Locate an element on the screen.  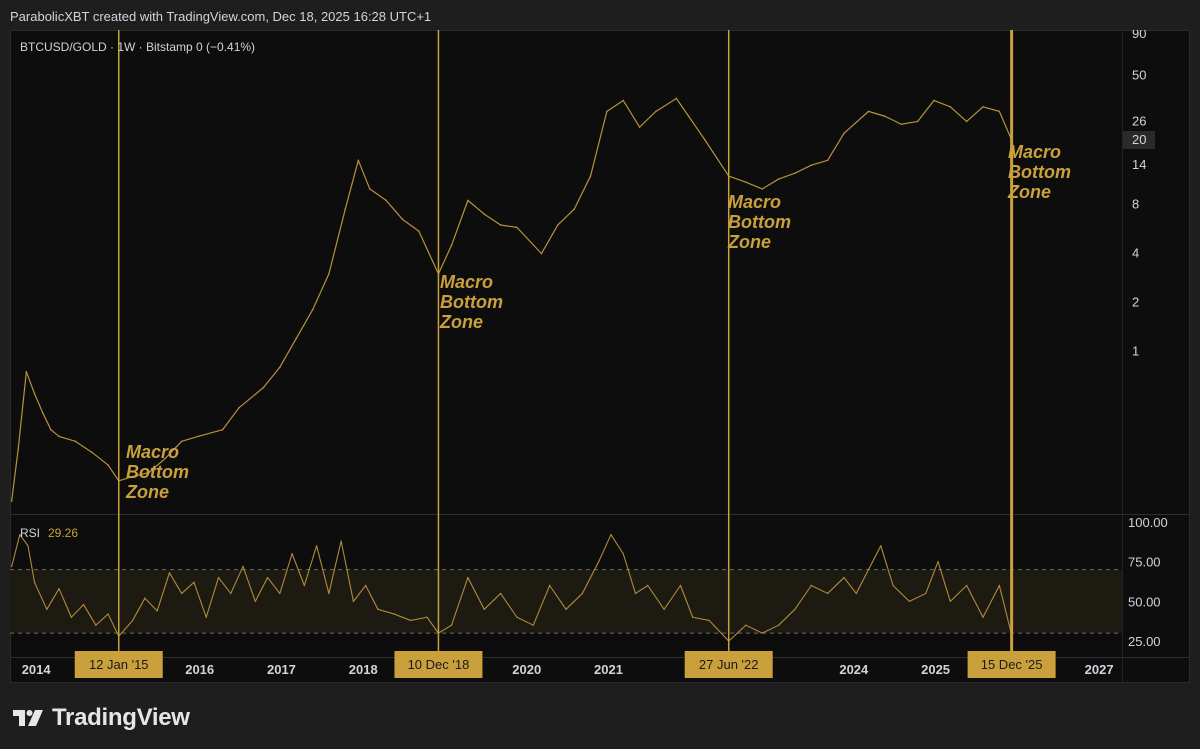
rsi-tick-label: 75.00 is located at coordinates (1144, 562).